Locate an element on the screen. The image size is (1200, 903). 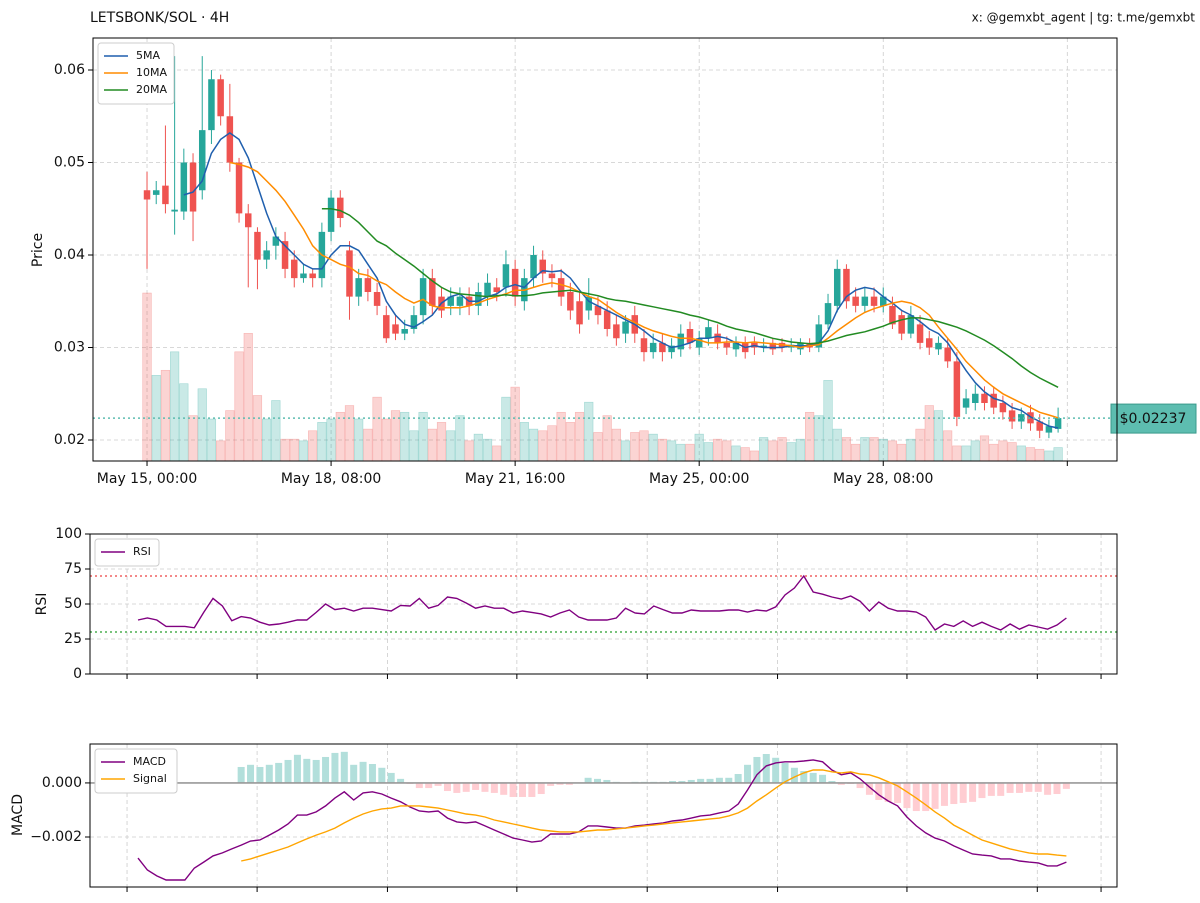
legend-box is located at coordinates (127, 552).